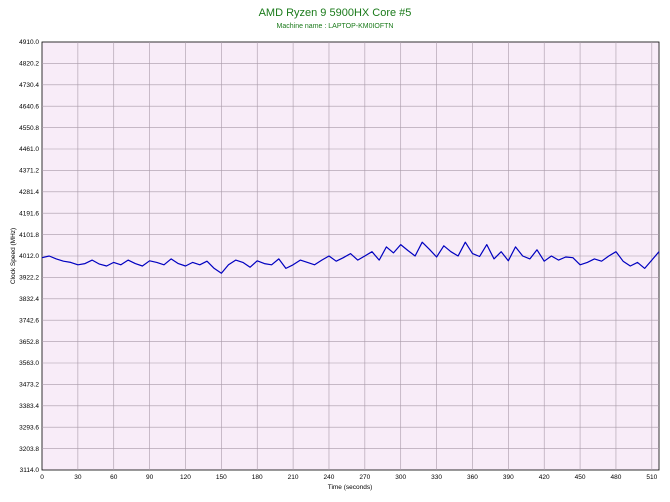 The height and width of the screenshot is (502, 670). Describe the element at coordinates (29, 235) in the screenshot. I see `y-tick-label: 4101.8` at that location.